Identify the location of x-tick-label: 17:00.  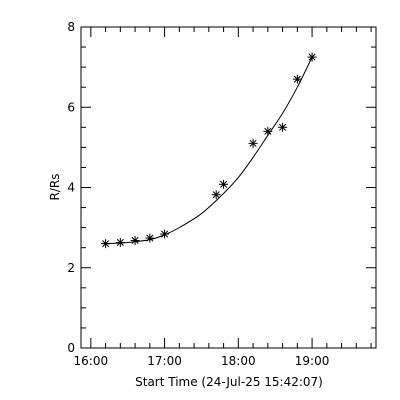
(164, 361).